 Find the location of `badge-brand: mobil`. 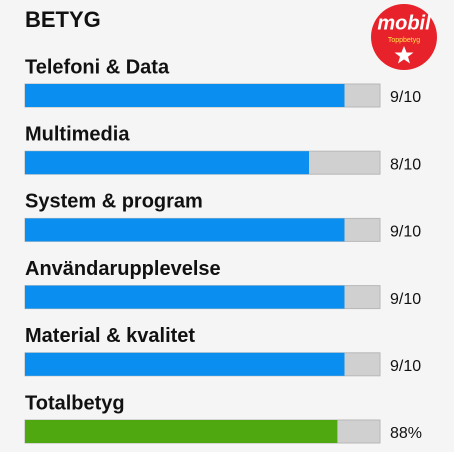

badge-brand: mobil is located at coordinates (404, 23).